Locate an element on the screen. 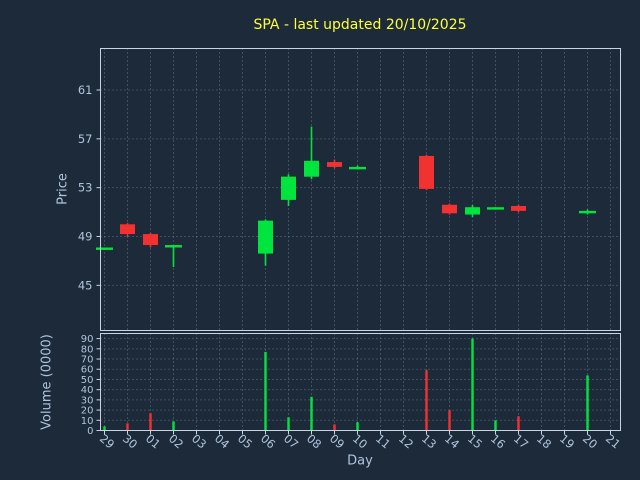  price-axis-label: Price is located at coordinates (63, 189).